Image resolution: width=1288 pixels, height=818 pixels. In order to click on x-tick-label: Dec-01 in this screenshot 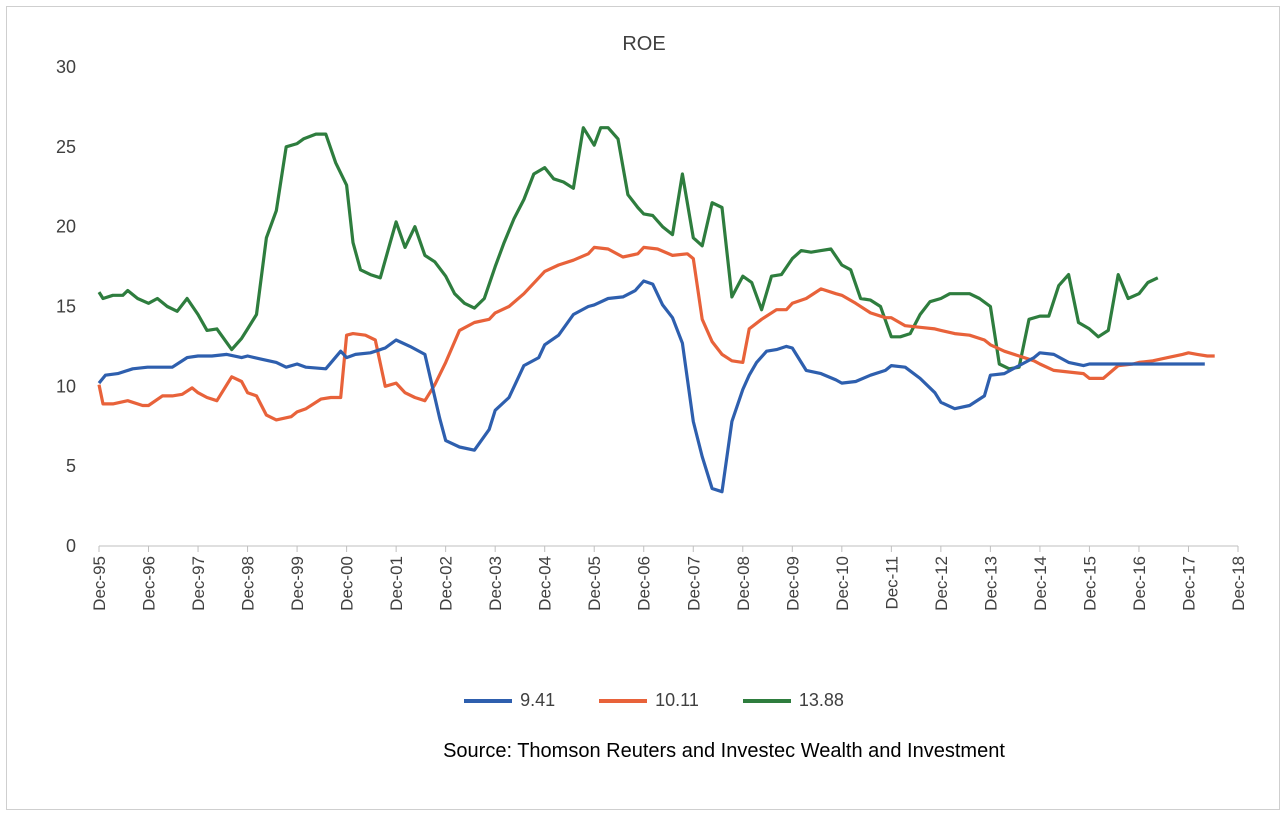, I will do `click(396, 583)`.